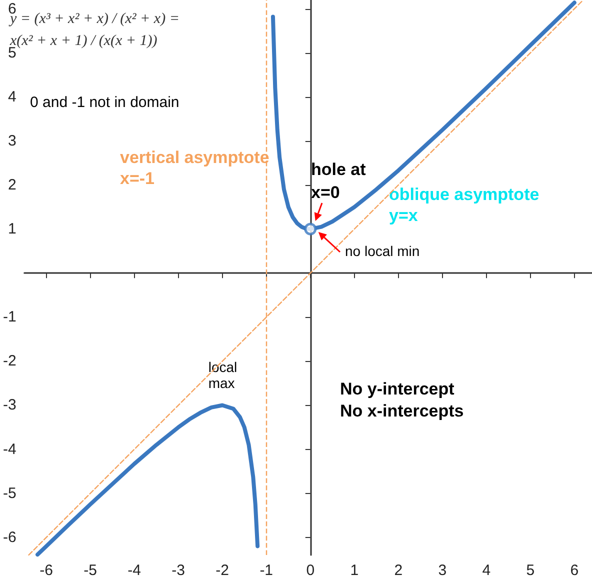  I want to click on x-tick-label: -4, so click(135, 570).